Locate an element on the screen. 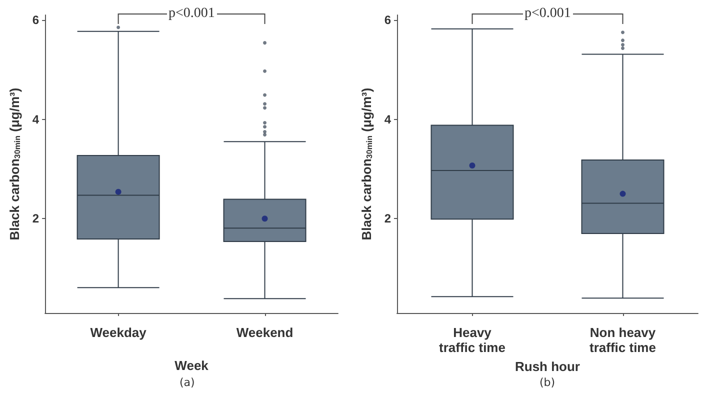 The image size is (702, 394). text: (b) is located at coordinates (548, 382).